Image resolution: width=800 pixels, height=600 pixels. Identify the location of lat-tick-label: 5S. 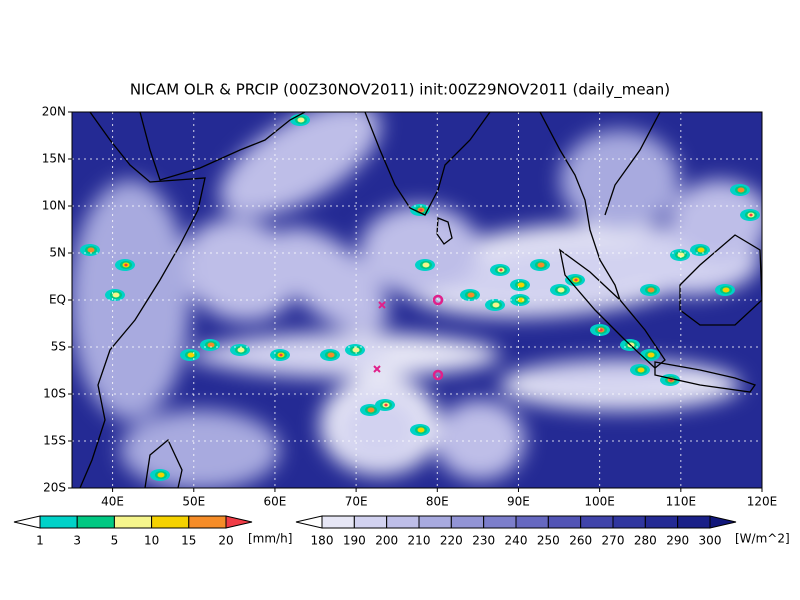
(58, 347).